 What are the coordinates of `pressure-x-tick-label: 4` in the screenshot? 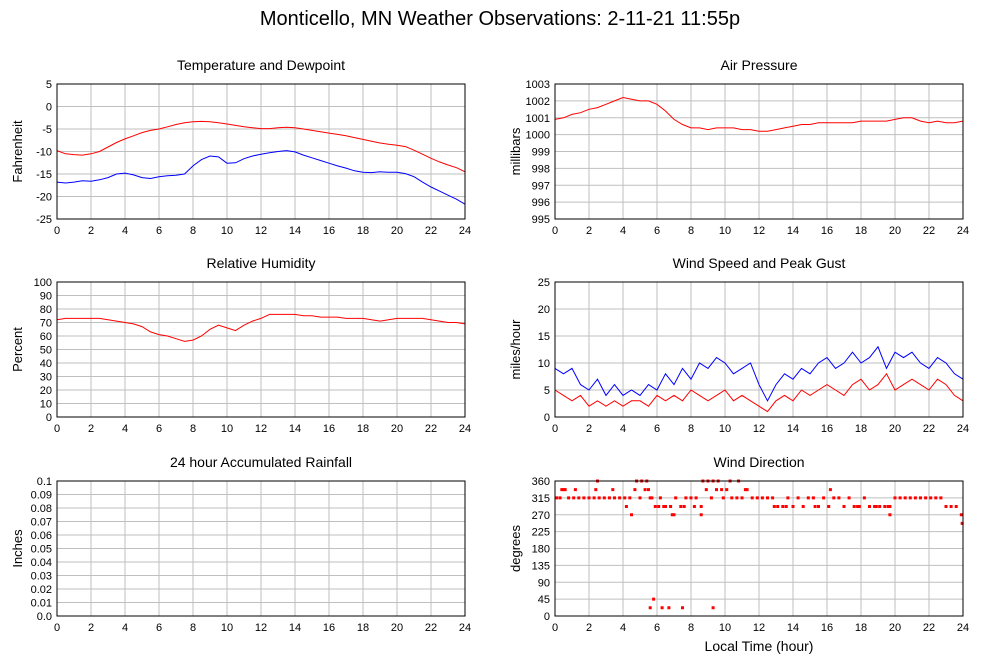 It's located at (623, 231).